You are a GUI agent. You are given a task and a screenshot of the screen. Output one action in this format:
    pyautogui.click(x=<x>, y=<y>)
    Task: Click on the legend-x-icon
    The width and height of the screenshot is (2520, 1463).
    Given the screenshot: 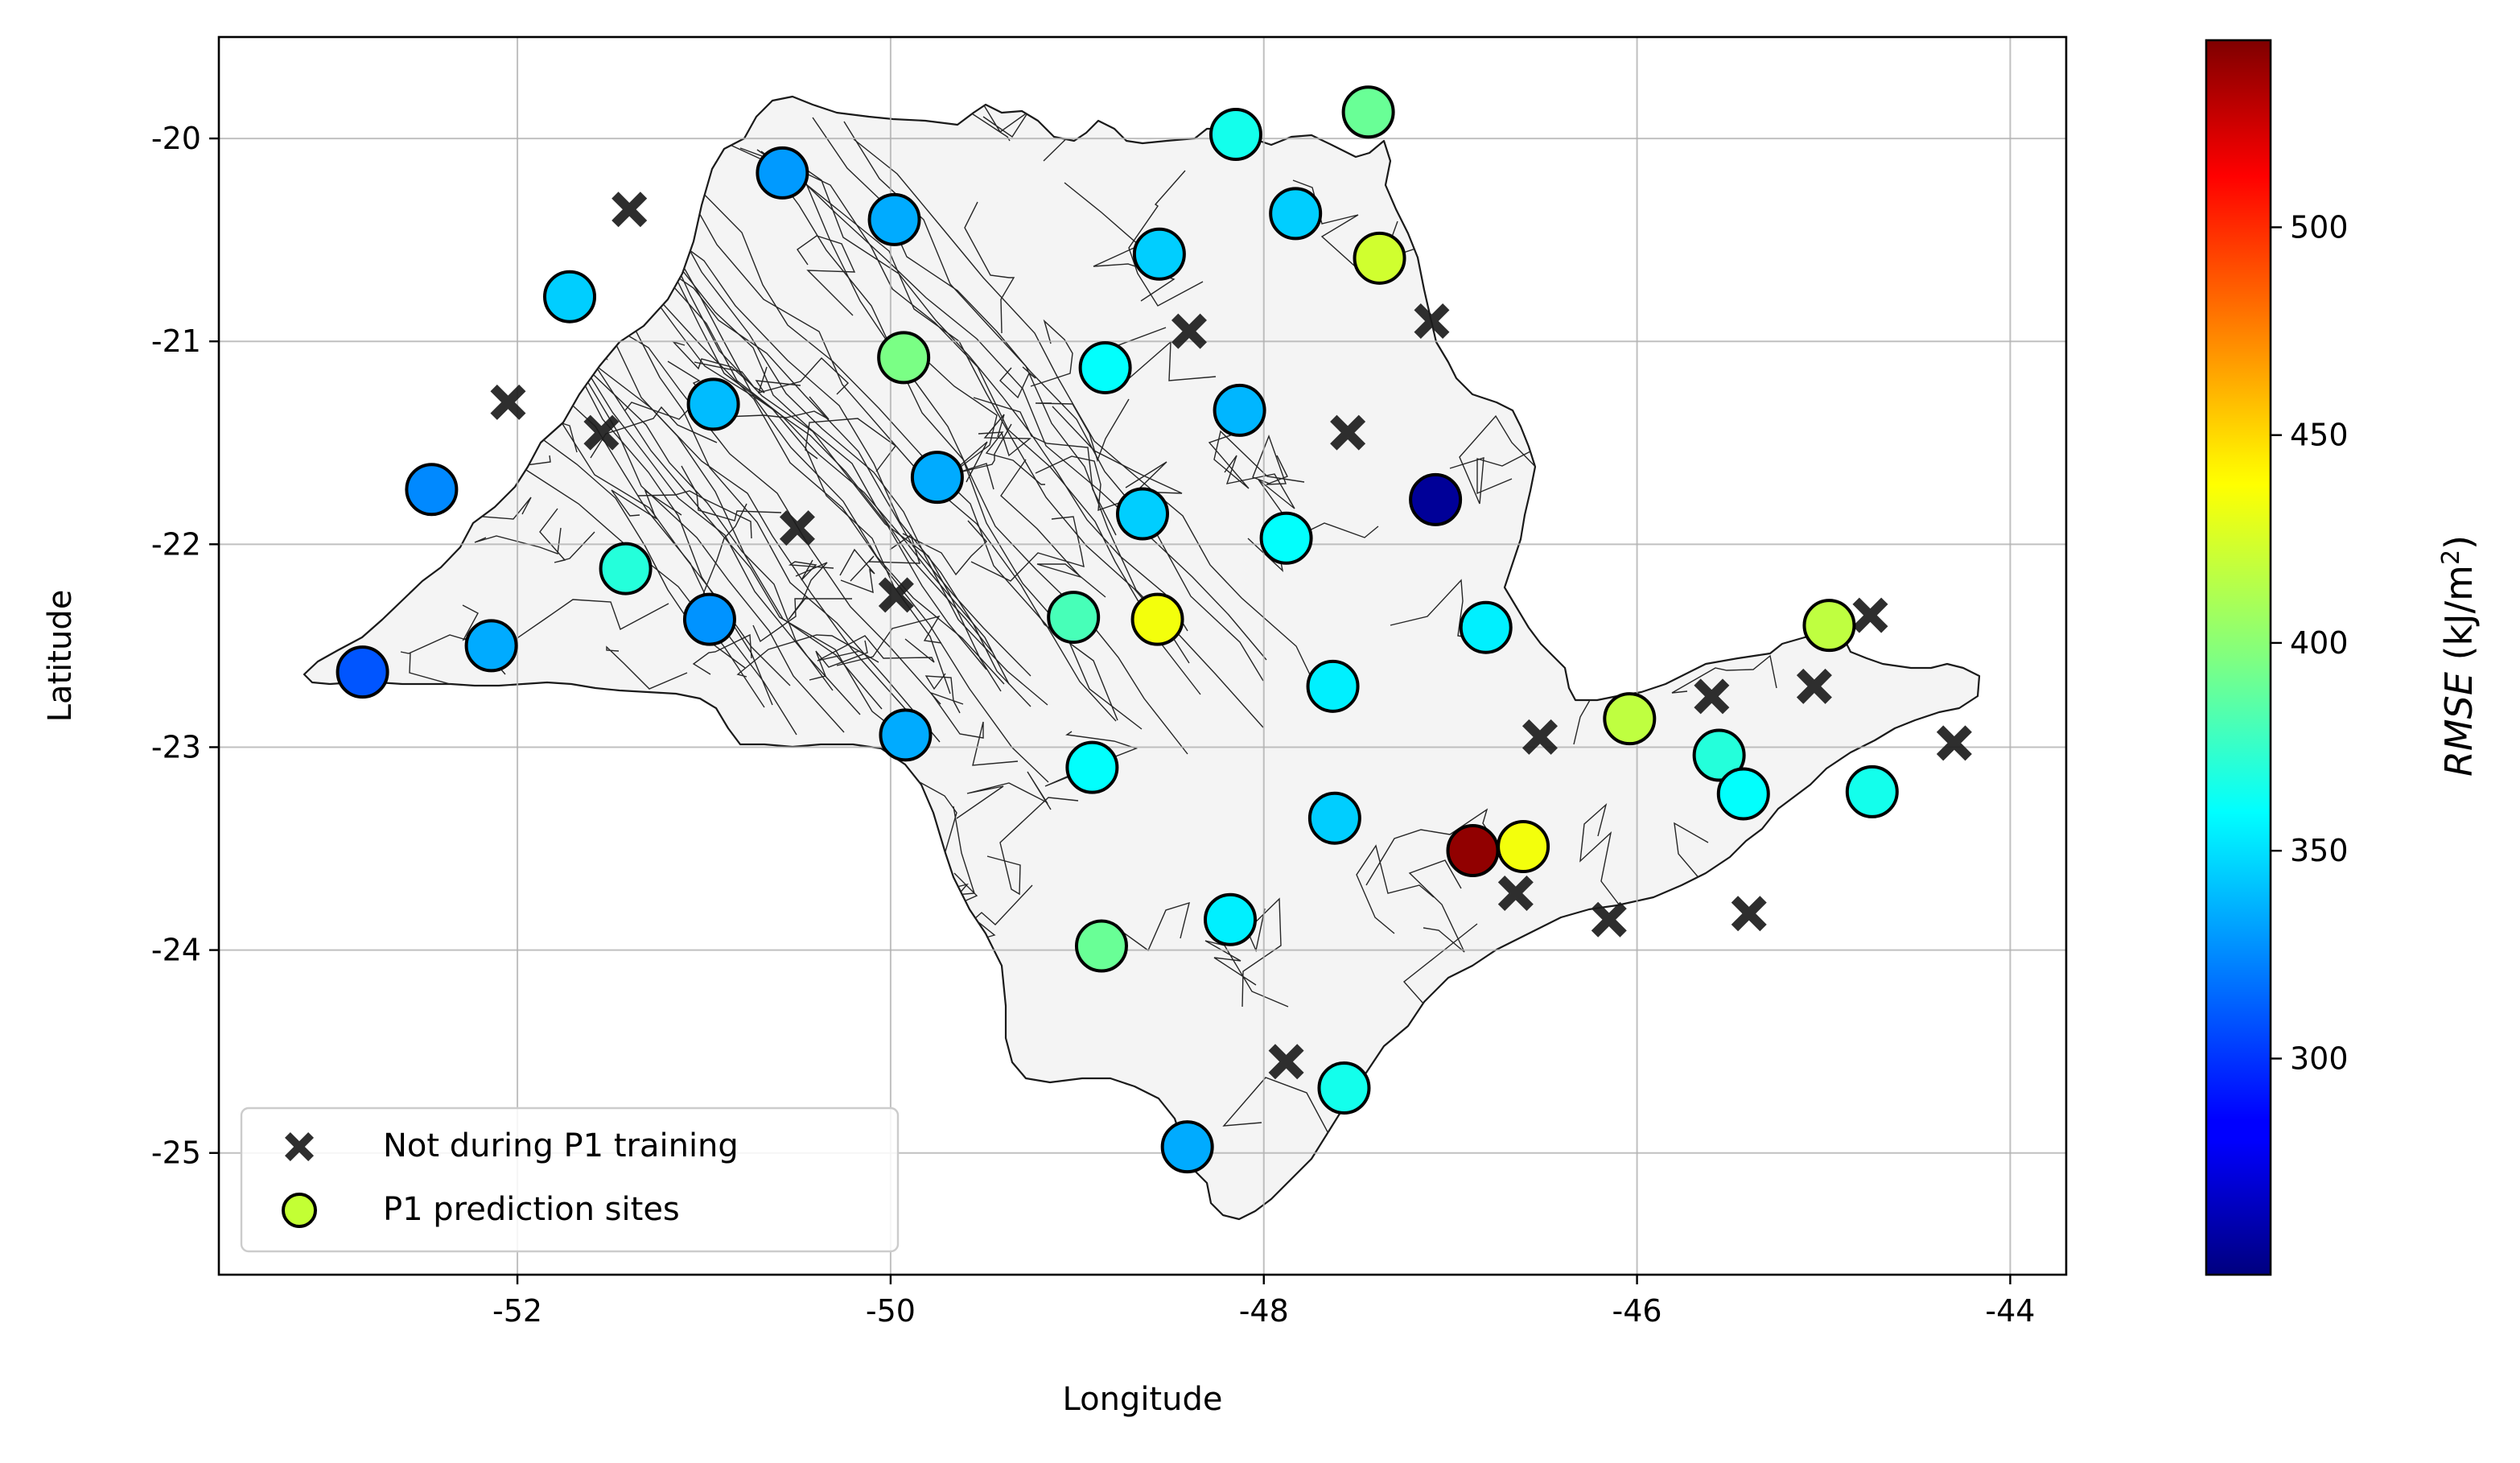 What is the action you would take?
    pyautogui.click(x=299, y=1146)
    